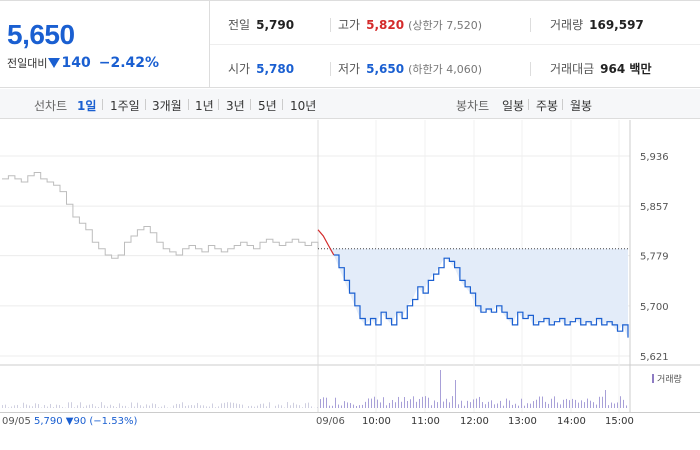  I want to click on candle-monthly: 월봉, so click(581, 106).